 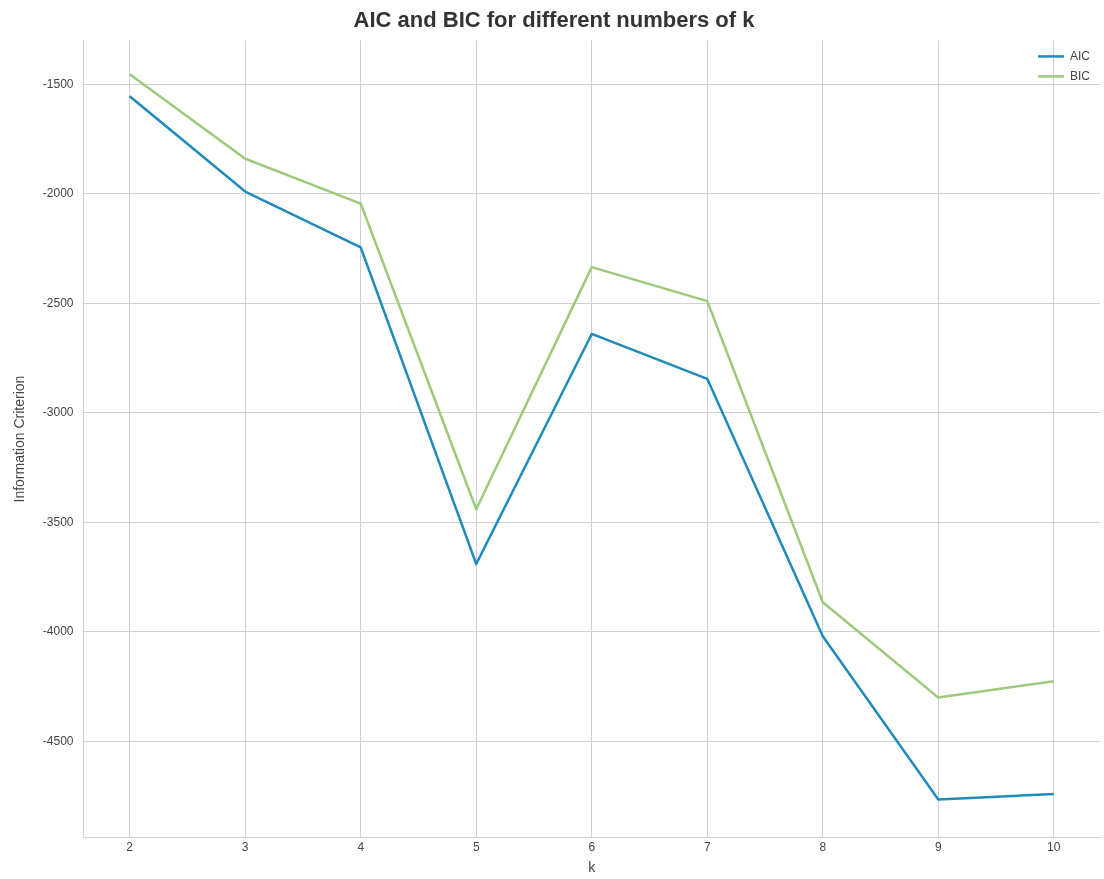 I want to click on y-tick-label: -3500, so click(x=58, y=521).